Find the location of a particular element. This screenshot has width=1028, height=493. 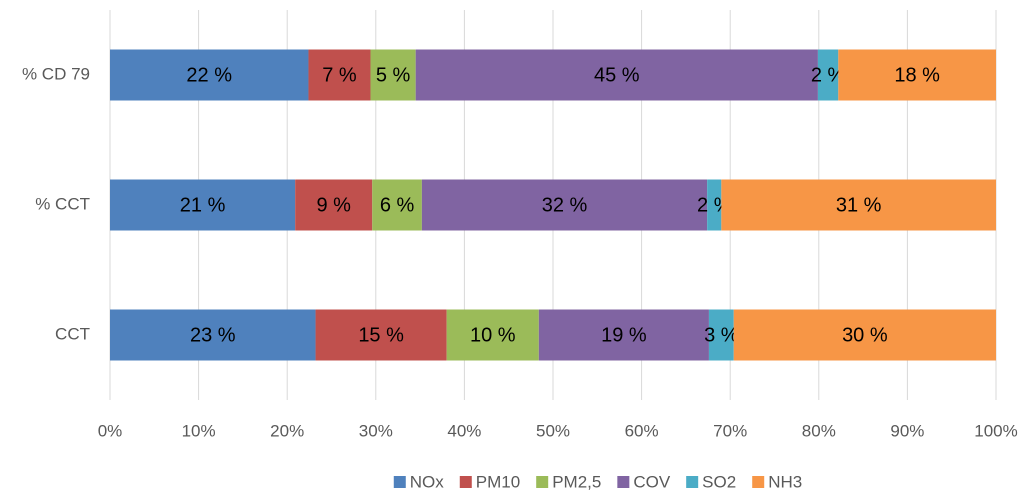

data-label: 2 % is located at coordinates (828, 75).